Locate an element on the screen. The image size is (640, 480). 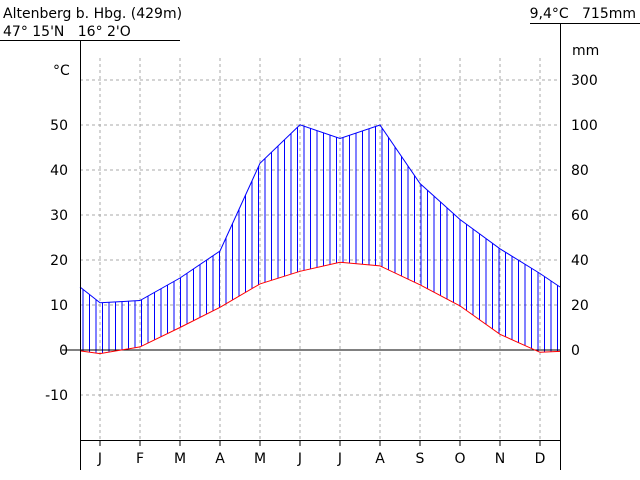
temperature-line is located at coordinates (320, 308).